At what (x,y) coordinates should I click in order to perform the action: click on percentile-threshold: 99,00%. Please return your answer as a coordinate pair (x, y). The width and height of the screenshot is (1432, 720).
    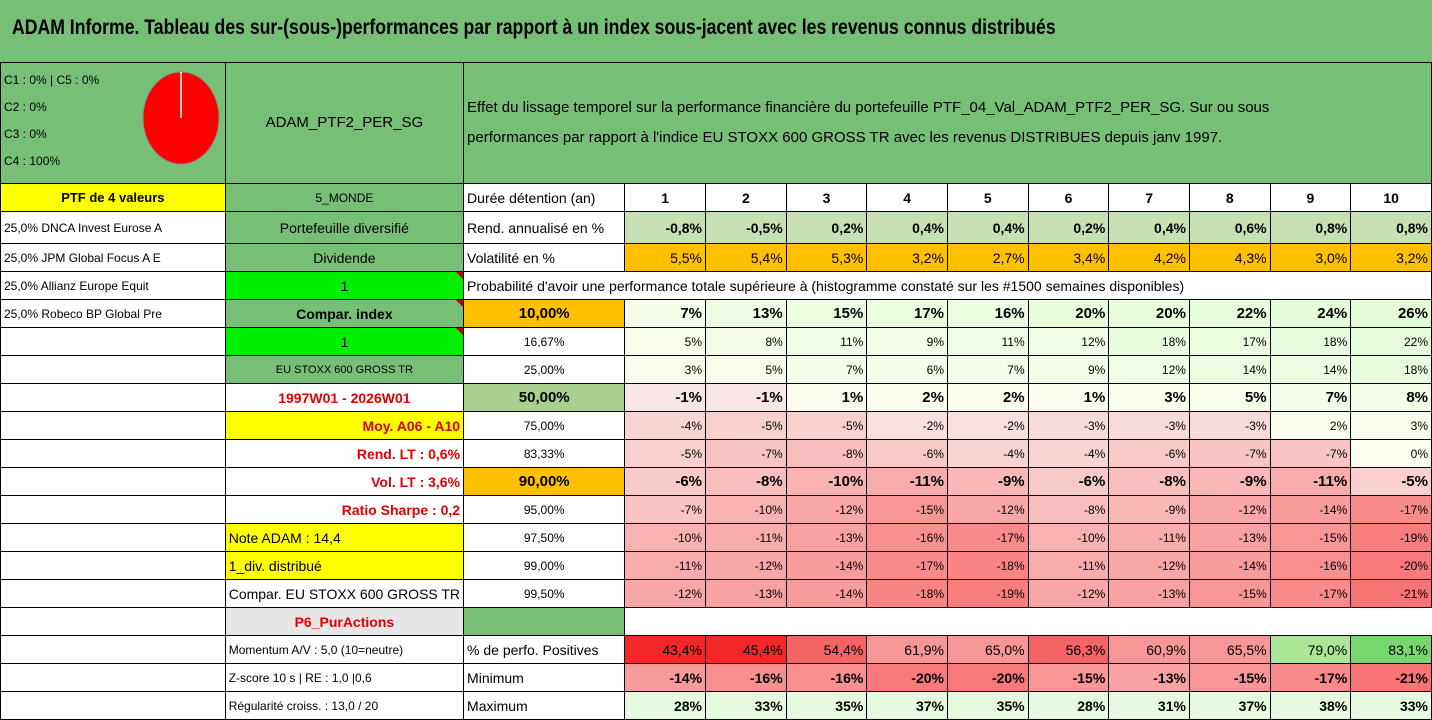
    Looking at the image, I should click on (544, 565).